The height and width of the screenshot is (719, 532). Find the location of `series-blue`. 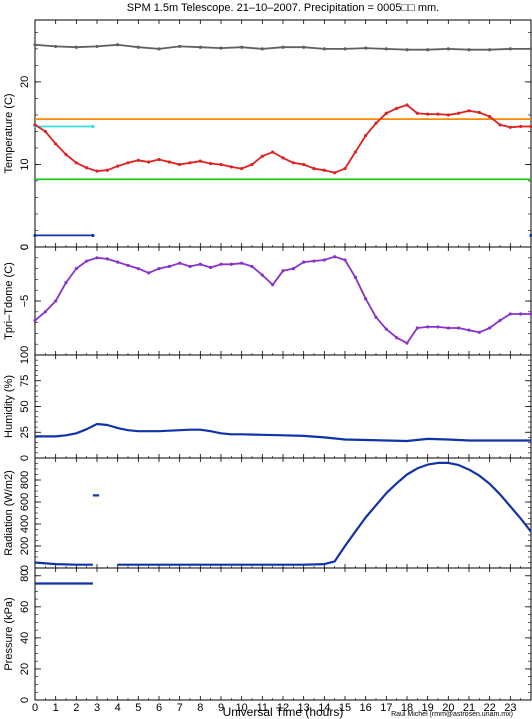

series-blue is located at coordinates (283, 513).